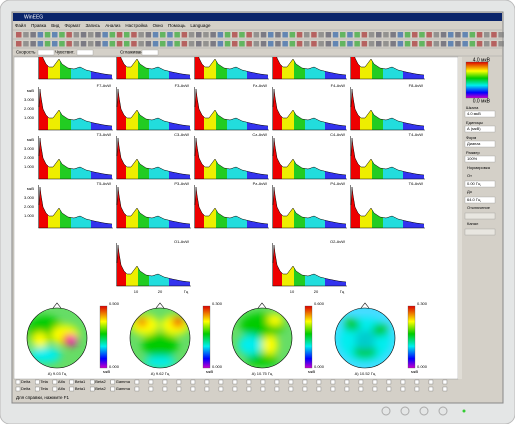 The height and width of the screenshot is (429, 515). Describe the element at coordinates (177, 25) in the screenshot. I see `menu-item: Помощь` at that location.